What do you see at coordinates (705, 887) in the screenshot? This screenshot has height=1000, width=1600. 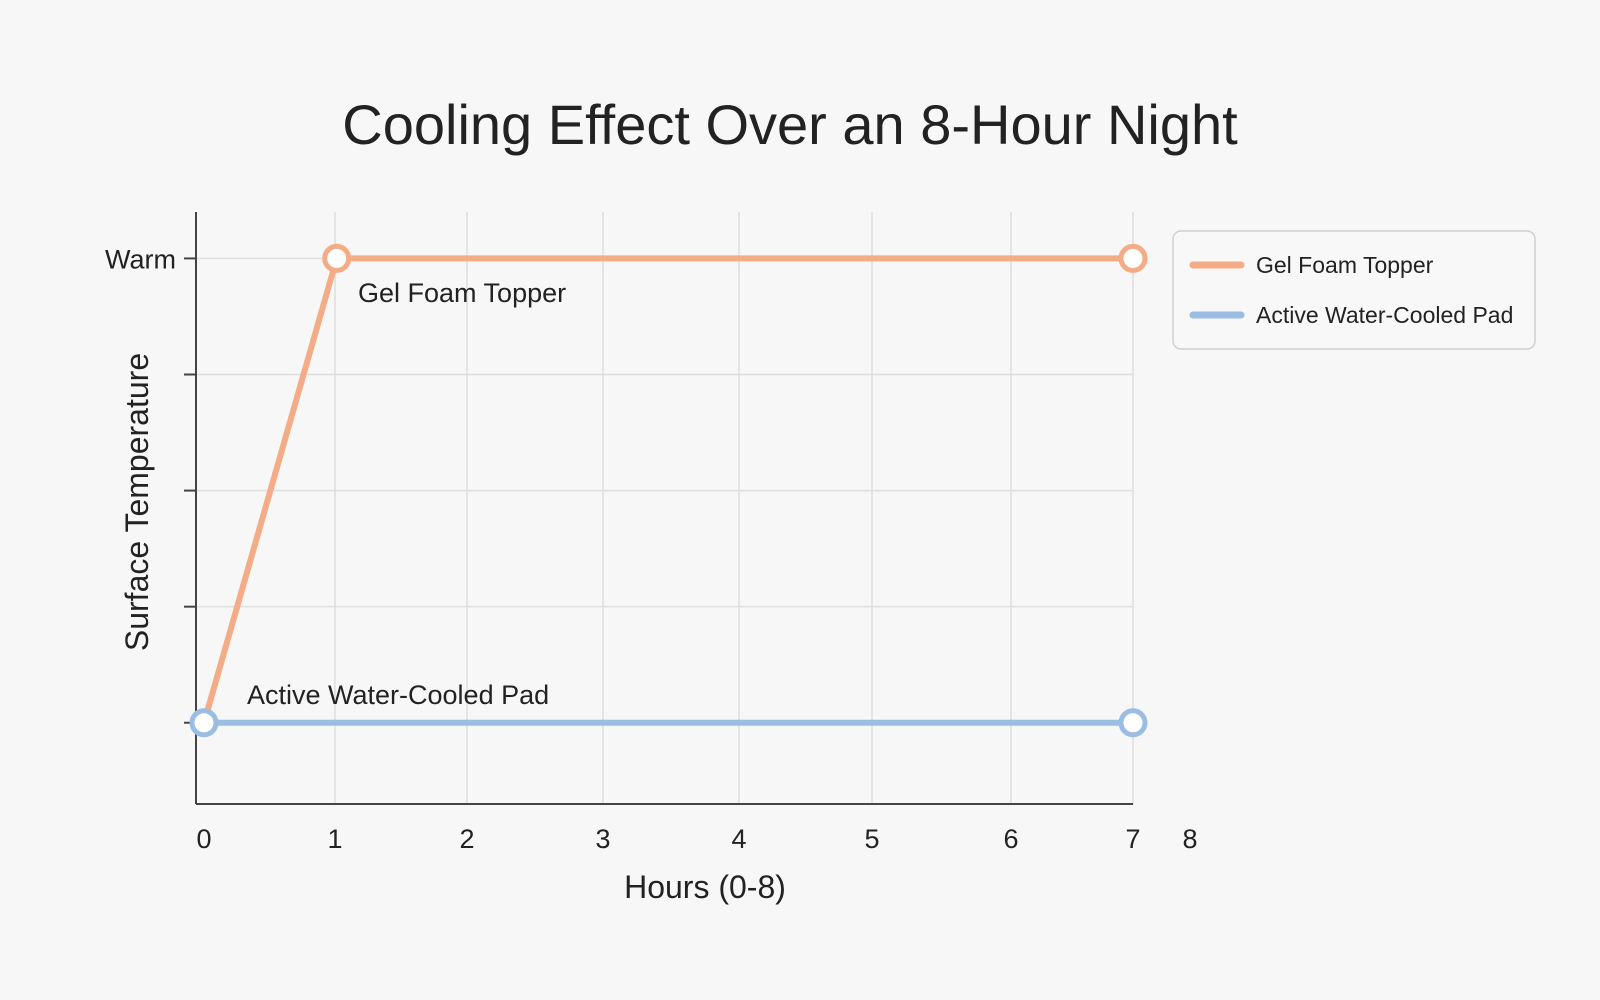 I see `x-axis-label: Hours (0-8)` at bounding box center [705, 887].